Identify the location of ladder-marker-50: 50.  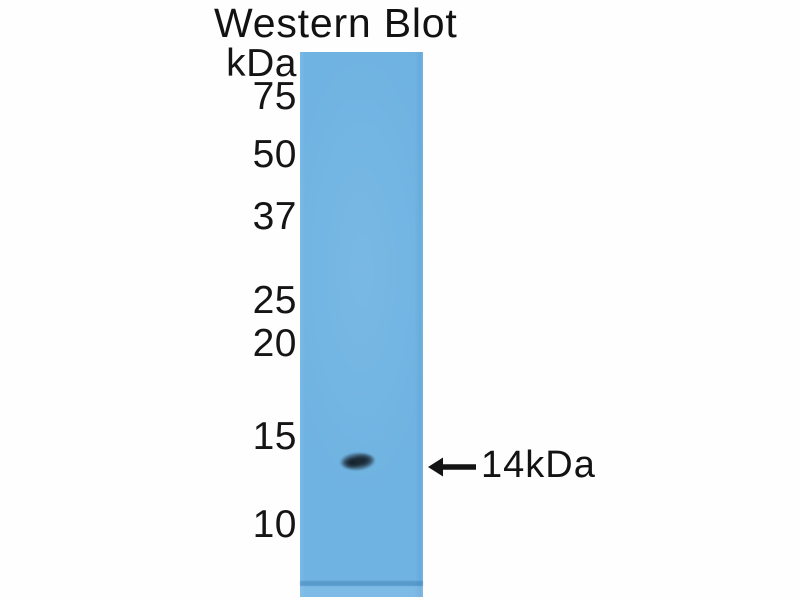
(274, 154).